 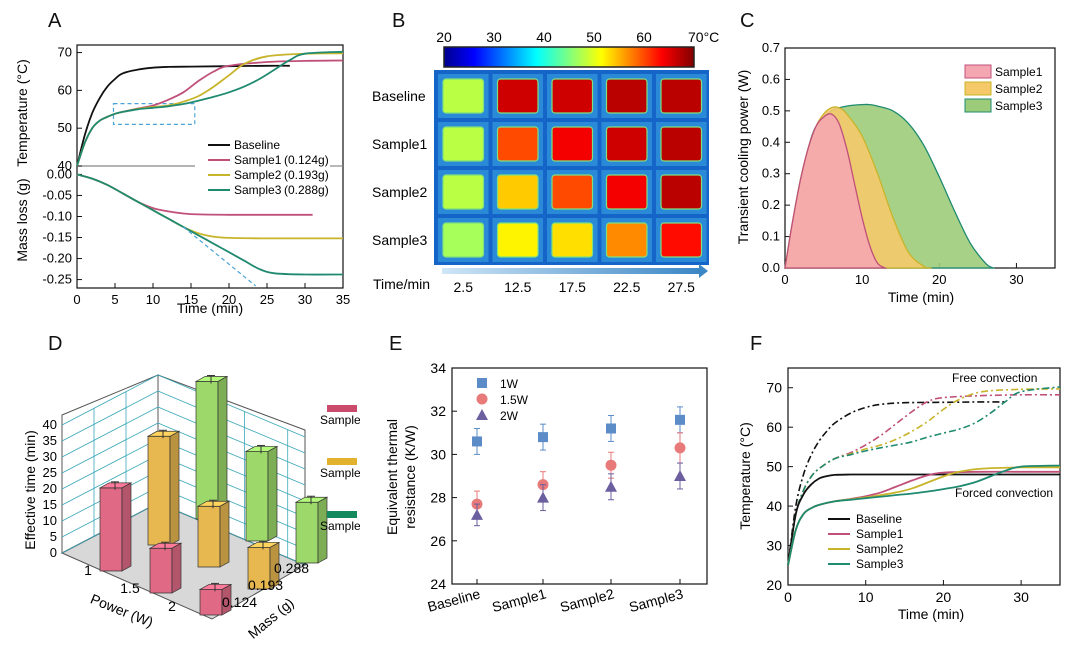 What do you see at coordinates (172, 606) in the screenshot?
I see `power-tick-label: 2` at bounding box center [172, 606].